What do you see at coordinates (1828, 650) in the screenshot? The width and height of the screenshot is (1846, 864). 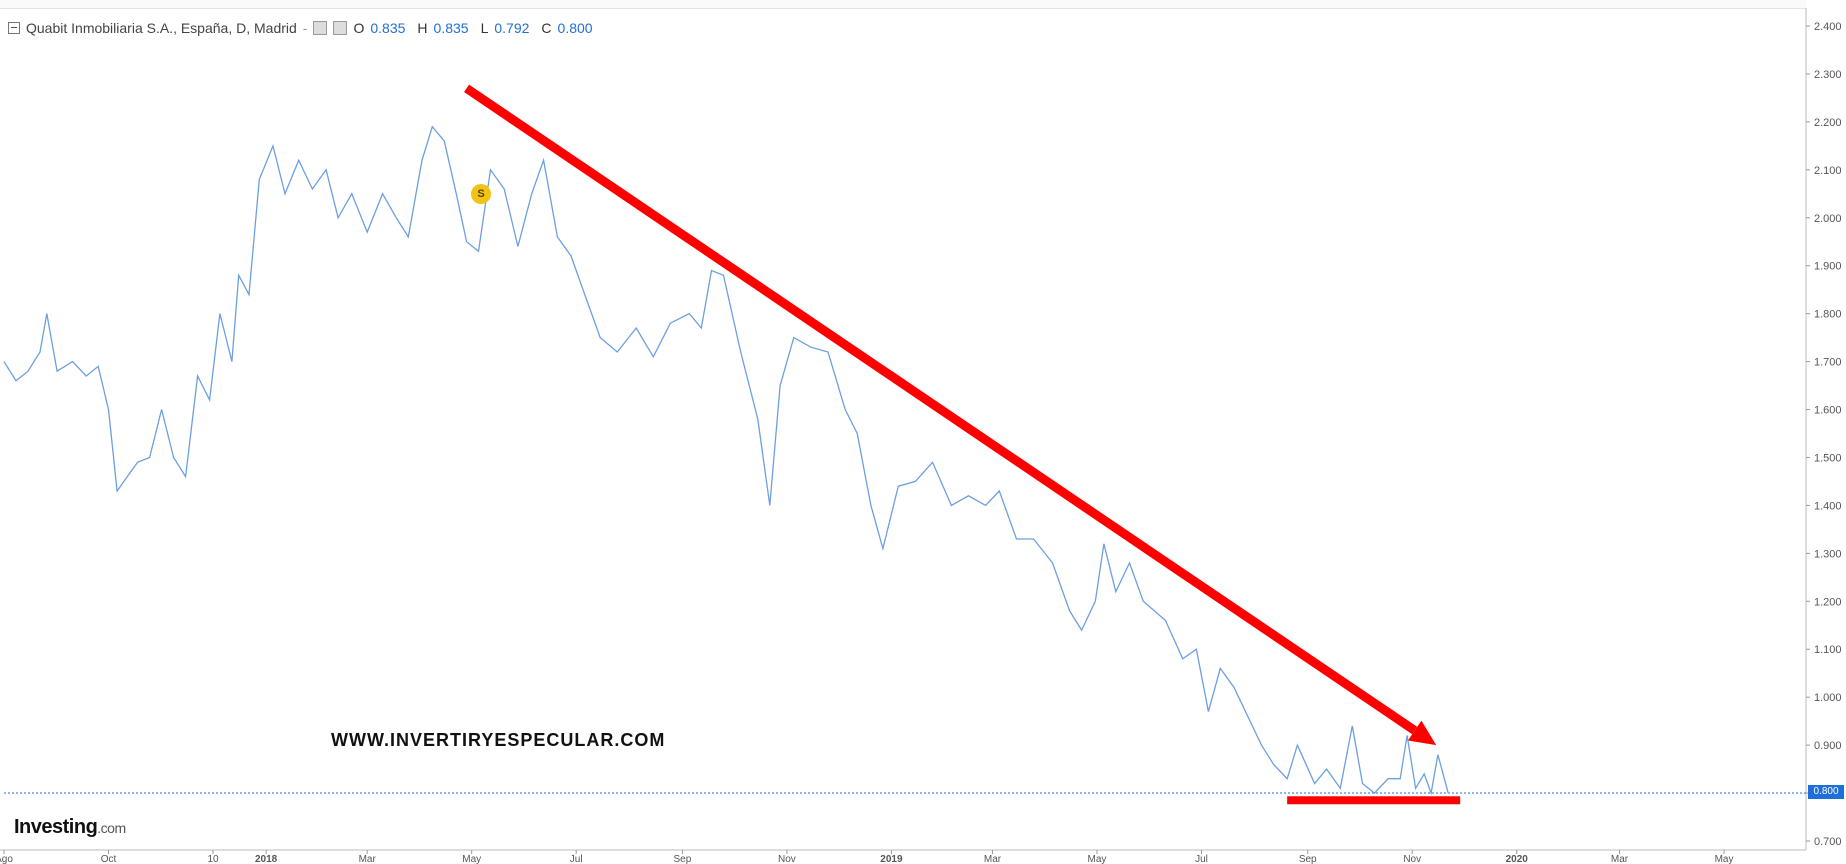 I see `y-tick-label: 1.100` at bounding box center [1828, 650].